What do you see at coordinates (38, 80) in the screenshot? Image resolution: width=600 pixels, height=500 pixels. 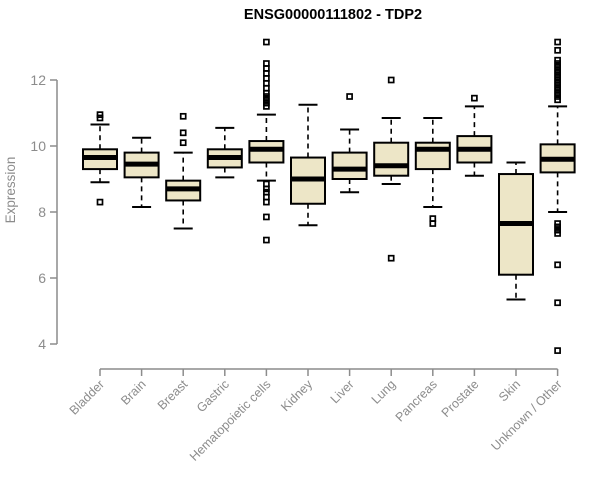 I see `y-tick-label: 12` at bounding box center [38, 80].